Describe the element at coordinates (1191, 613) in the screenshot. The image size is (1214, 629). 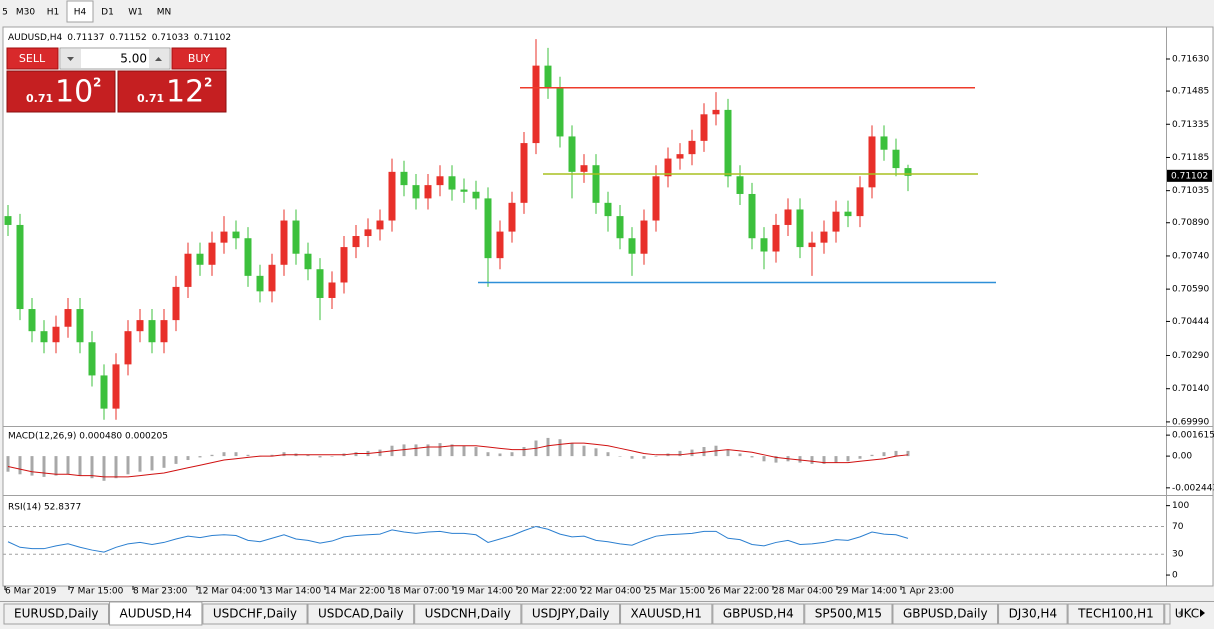
I see `tab-scroll` at that location.